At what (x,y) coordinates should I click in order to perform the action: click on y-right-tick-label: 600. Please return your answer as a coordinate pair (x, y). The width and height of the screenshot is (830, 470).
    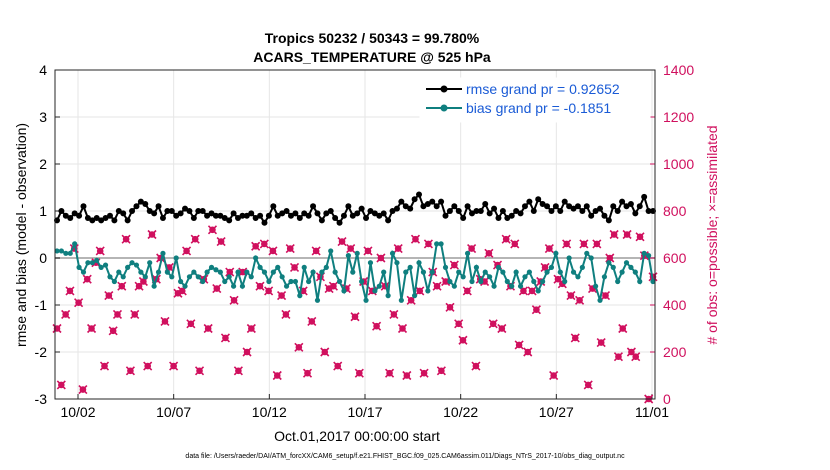
    Looking at the image, I should click on (675, 258).